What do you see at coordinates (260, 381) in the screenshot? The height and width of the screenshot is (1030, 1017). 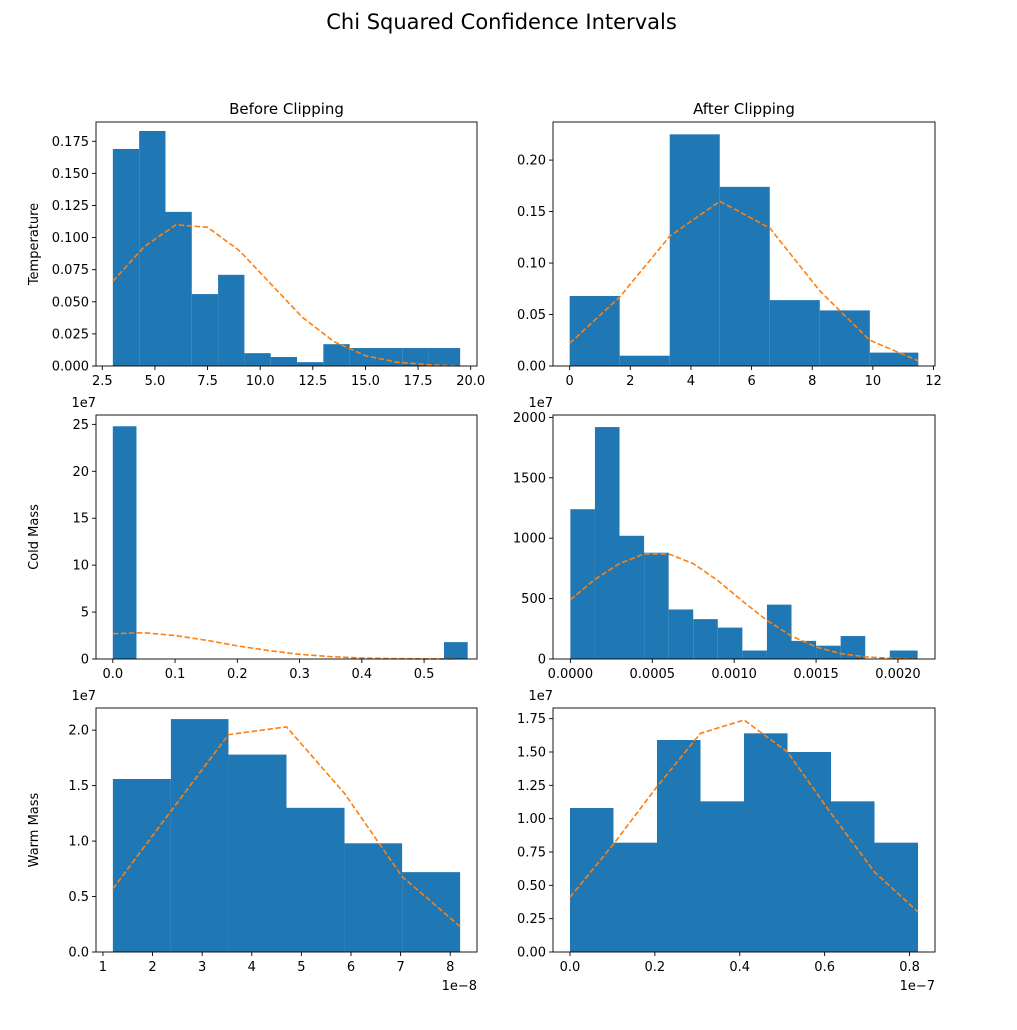 I see `x-tick-label: 10.0` at bounding box center [260, 381].